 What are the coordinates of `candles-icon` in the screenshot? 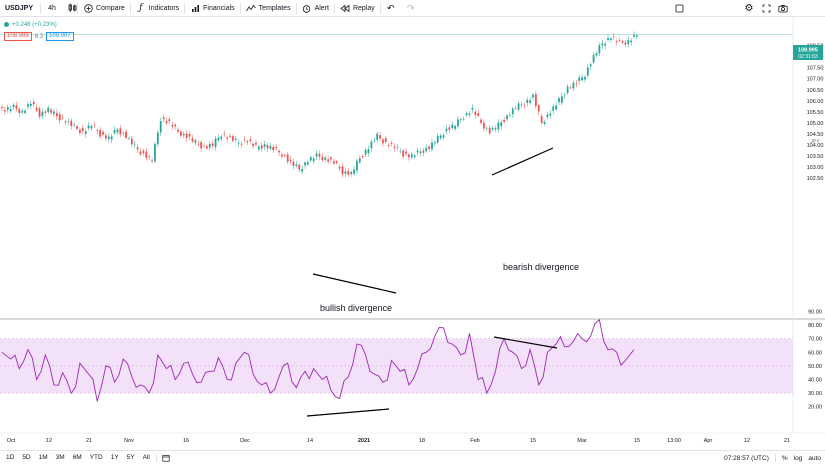 It's located at (72, 8).